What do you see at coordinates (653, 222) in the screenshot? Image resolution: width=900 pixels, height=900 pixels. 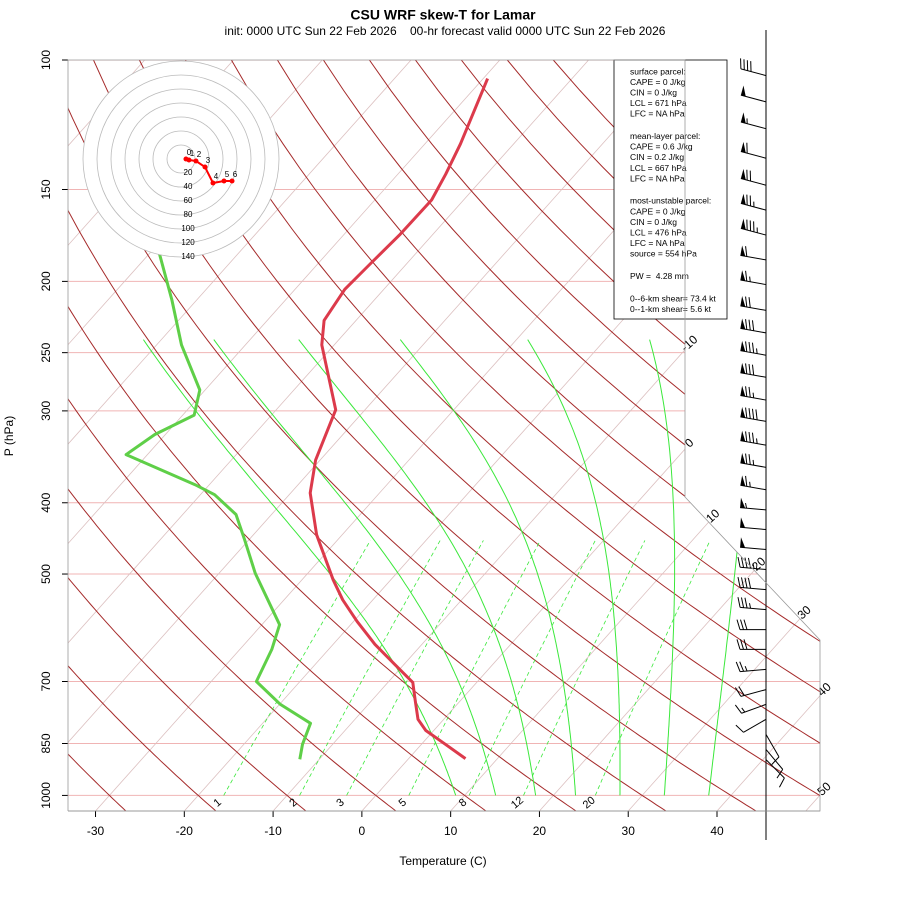 I see `info-text: CIN = 0 J/kg` at bounding box center [653, 222].